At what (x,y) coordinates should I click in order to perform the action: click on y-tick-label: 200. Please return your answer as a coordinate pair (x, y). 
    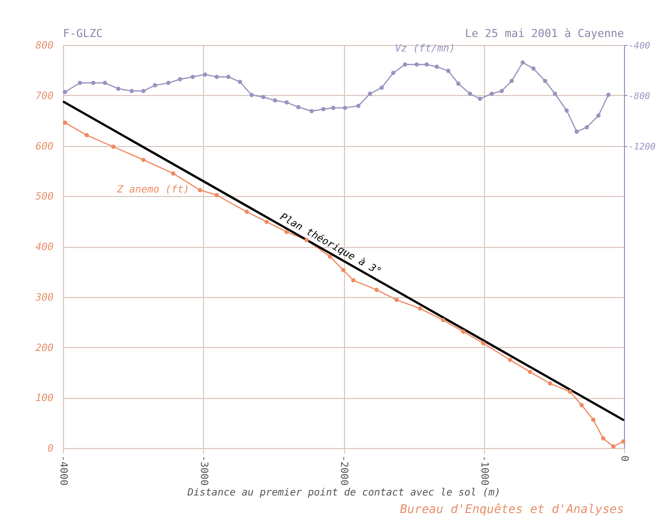
    Looking at the image, I should click on (44, 348).